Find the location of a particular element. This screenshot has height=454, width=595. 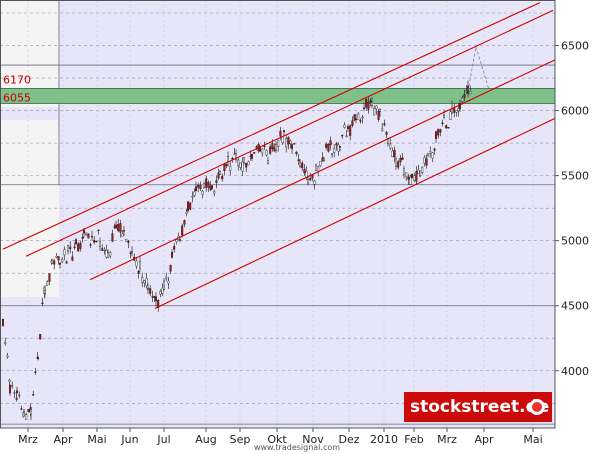

logo-text: stockstreet.de is located at coordinates (480, 407).